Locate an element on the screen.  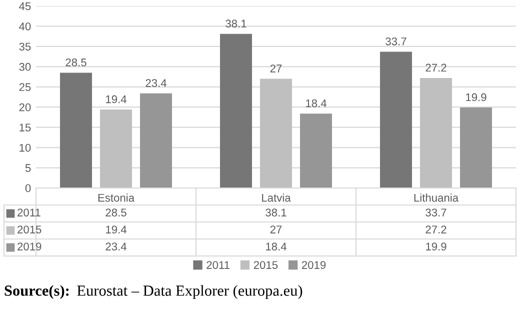
data-label: 23.4 is located at coordinates (156, 83).